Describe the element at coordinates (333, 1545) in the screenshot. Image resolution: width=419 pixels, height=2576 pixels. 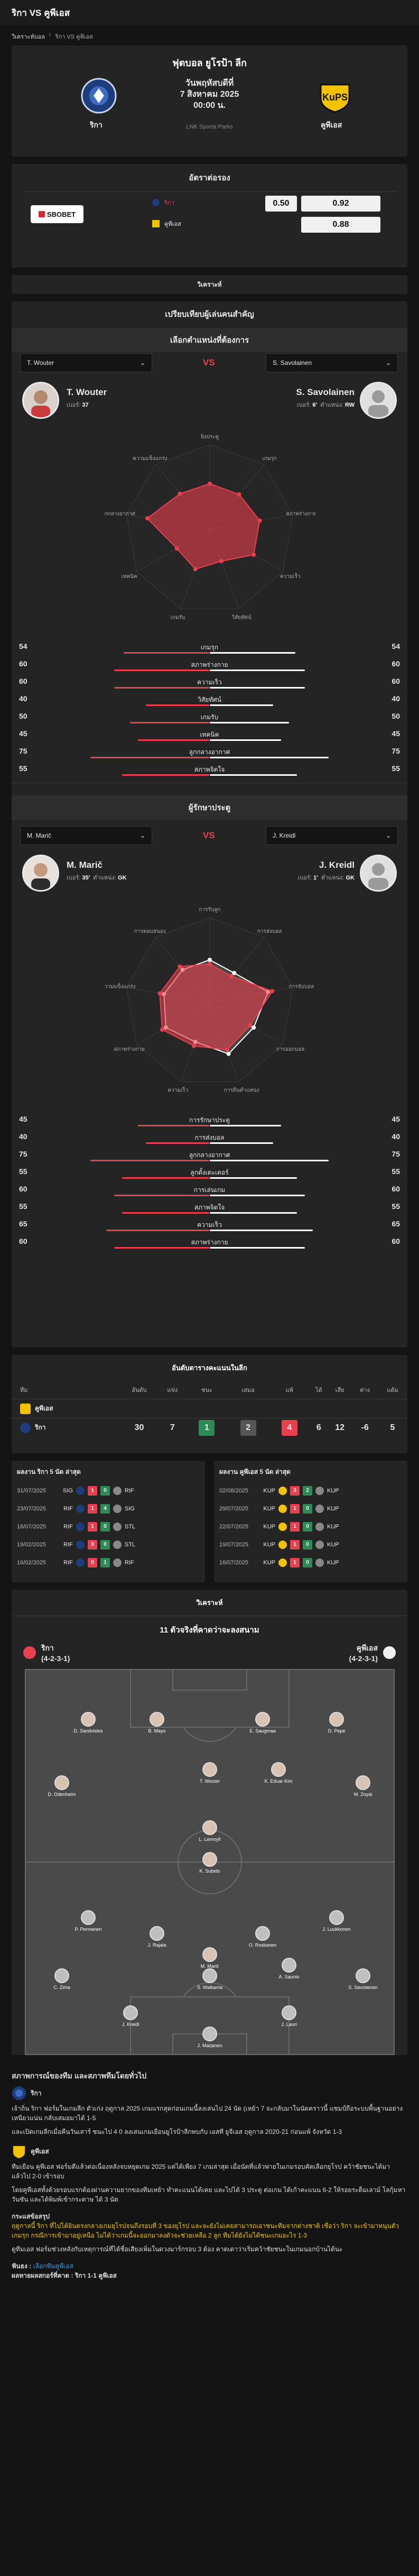
I see `form-away-team: KUP` at that location.